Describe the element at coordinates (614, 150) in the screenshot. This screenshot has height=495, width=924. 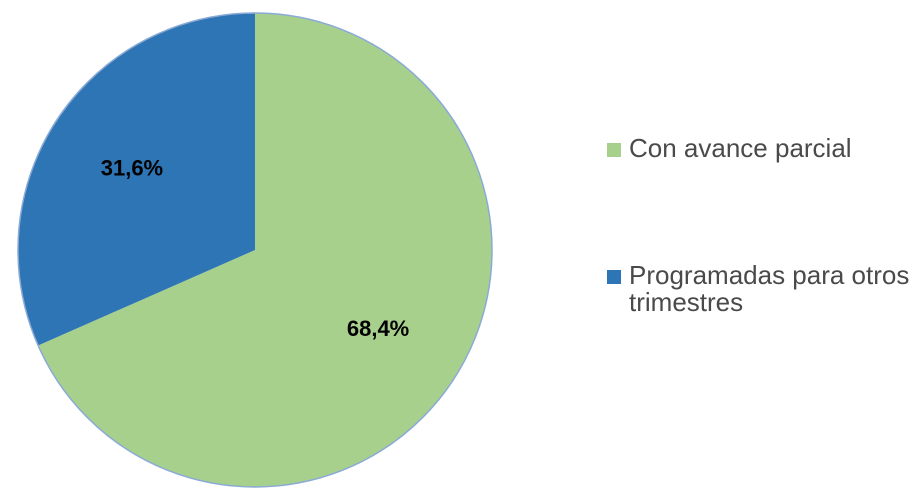
I see `legend-swatch-green` at that location.